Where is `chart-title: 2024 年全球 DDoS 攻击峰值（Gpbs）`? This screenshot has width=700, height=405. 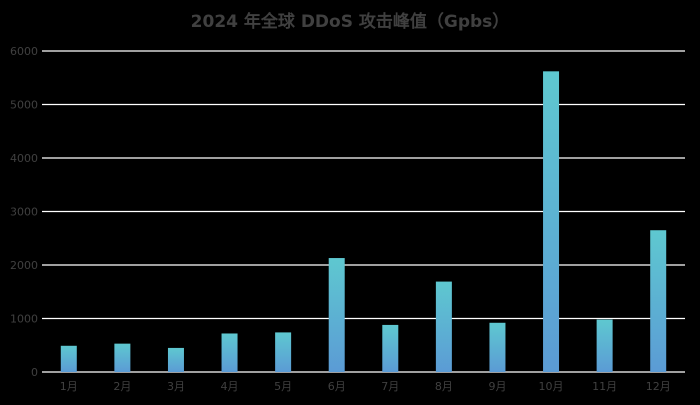
chart-title: 2024 年全球 DDoS 攻击峰值（Gpbs） is located at coordinates (350, 21).